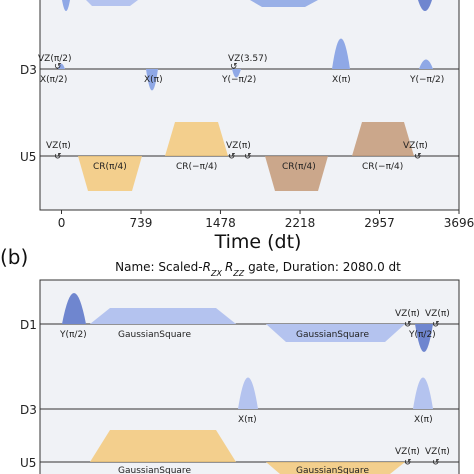 The height and width of the screenshot is (474, 474). What do you see at coordinates (28, 410) in the screenshot?
I see `channel-label-d3-b: D3` at bounding box center [28, 410].